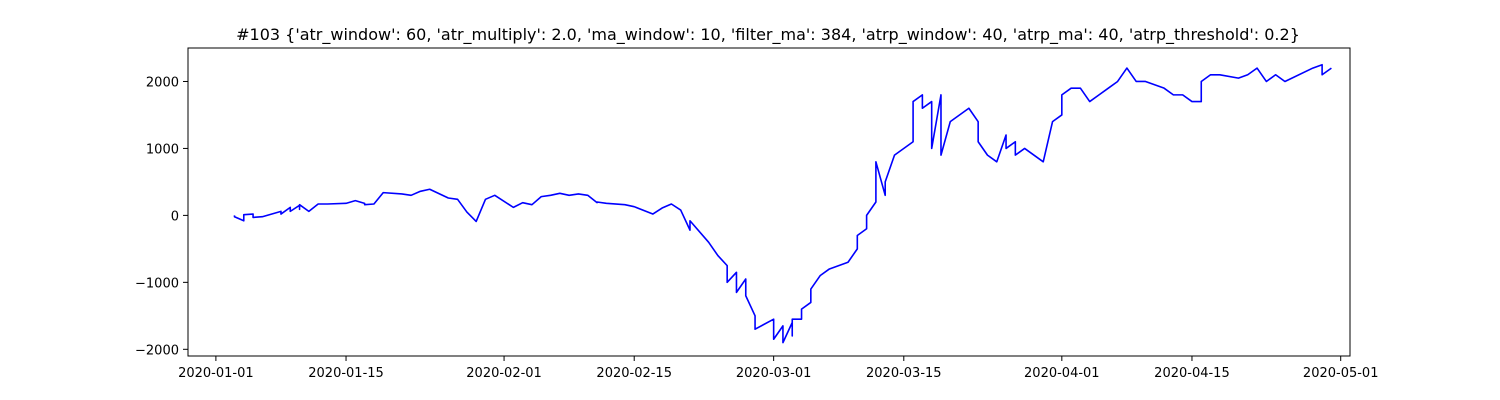  Describe the element at coordinates (774, 373) in the screenshot. I see `x-tick-label: 2020-03-01` at that location.